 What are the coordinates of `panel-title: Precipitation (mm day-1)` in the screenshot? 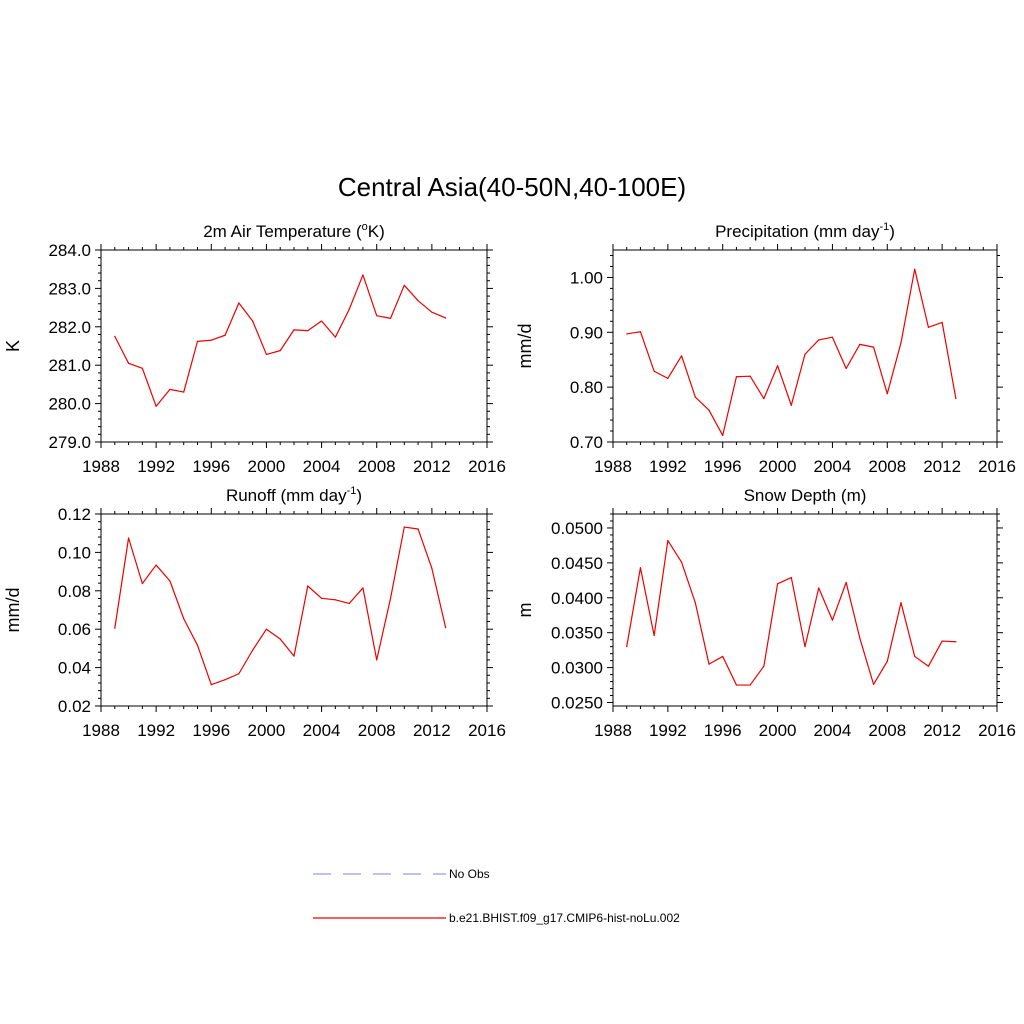 It's located at (805, 231).